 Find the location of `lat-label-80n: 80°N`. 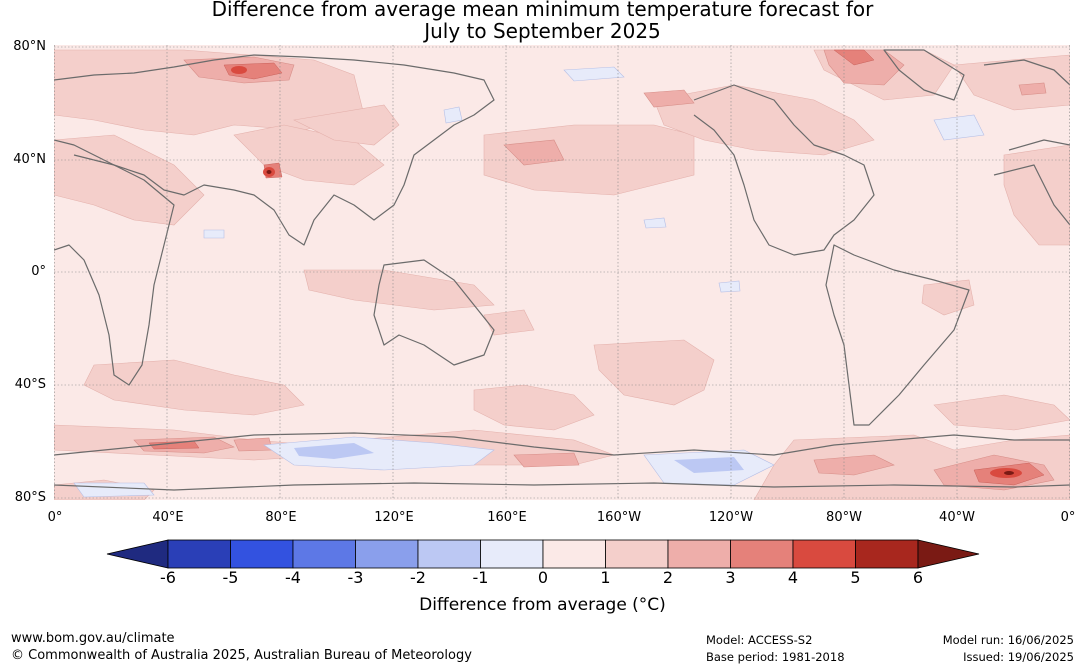

lat-label-80n: 80°N is located at coordinates (29, 46).